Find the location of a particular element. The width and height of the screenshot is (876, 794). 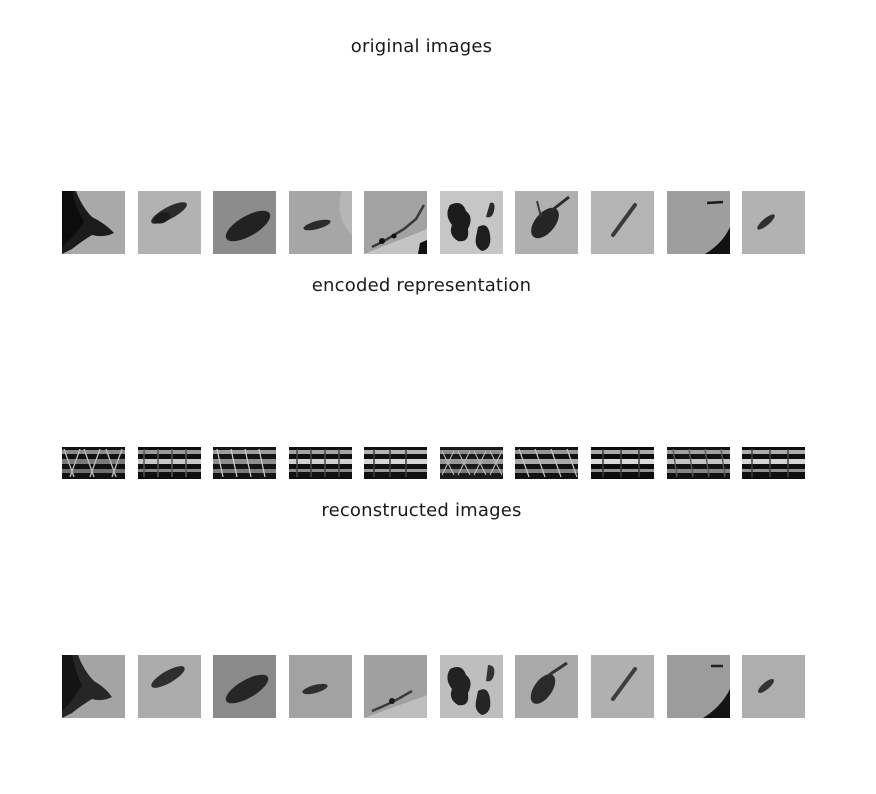

bottom-margin is located at coordinates (438, 764).